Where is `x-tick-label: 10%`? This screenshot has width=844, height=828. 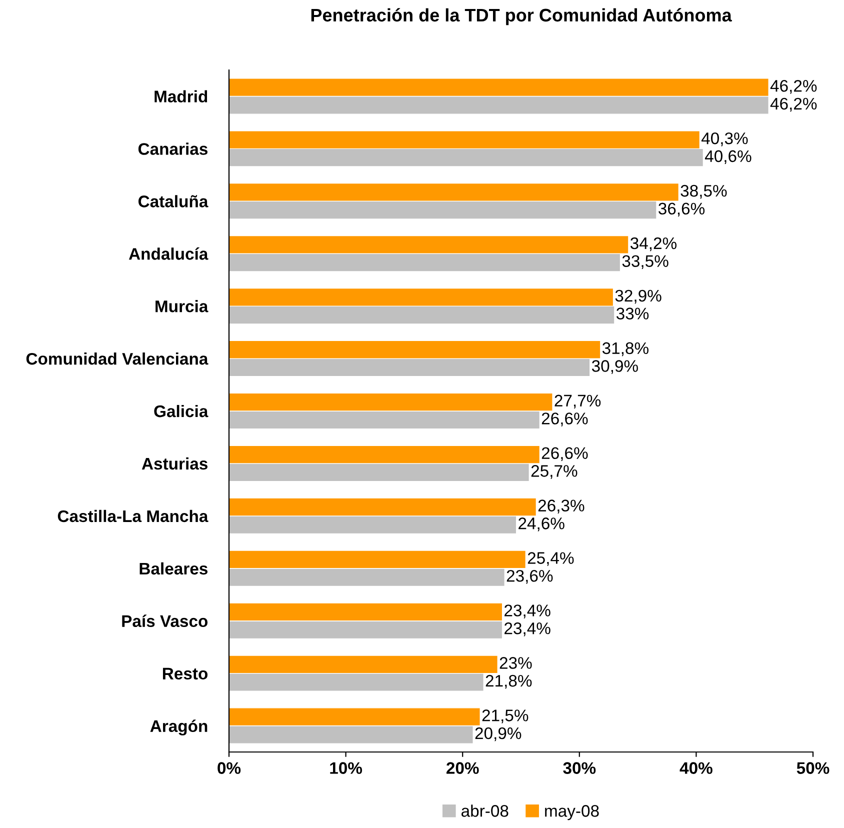 x-tick-label: 10% is located at coordinates (346, 768).